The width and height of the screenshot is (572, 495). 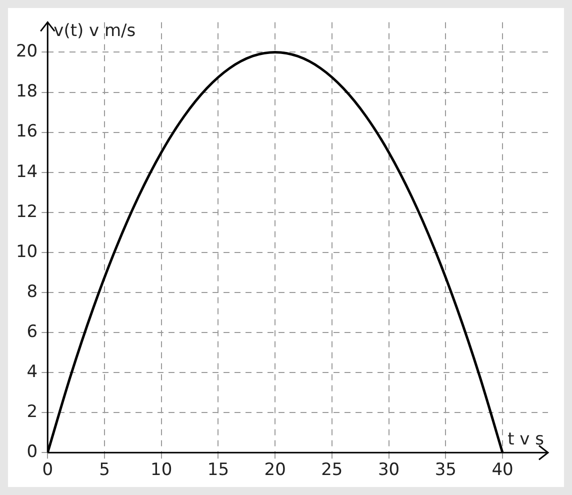 I want to click on x-tick-label: 35, so click(x=445, y=470).